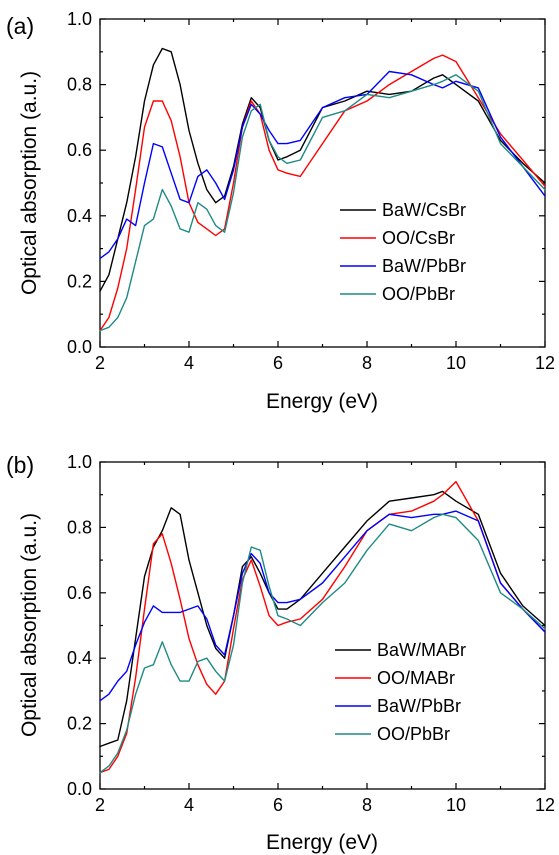 The height and width of the screenshot is (855, 559). Describe the element at coordinates (413, 734) in the screenshot. I see `panel-b-legend-label: OO/PbBr` at that location.